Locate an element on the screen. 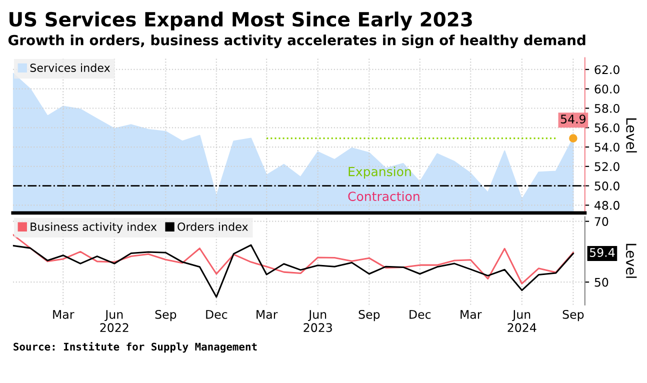  y-tick-label: 62.0 is located at coordinates (607, 69).